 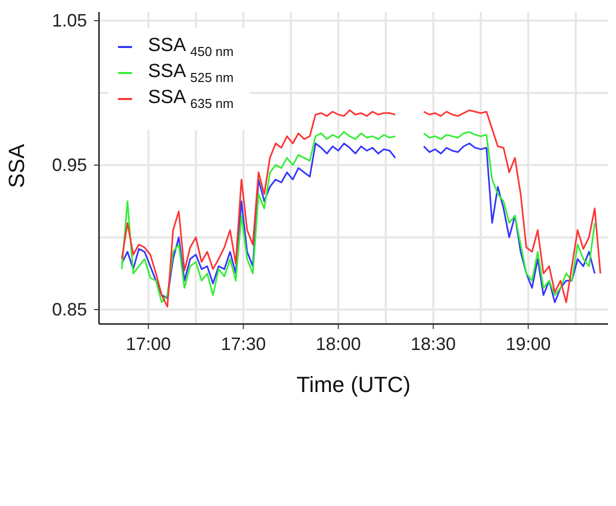 What do you see at coordinates (191, 47) in the screenshot?
I see `legend-label: SSA $_{450 nm}$` at bounding box center [191, 47].